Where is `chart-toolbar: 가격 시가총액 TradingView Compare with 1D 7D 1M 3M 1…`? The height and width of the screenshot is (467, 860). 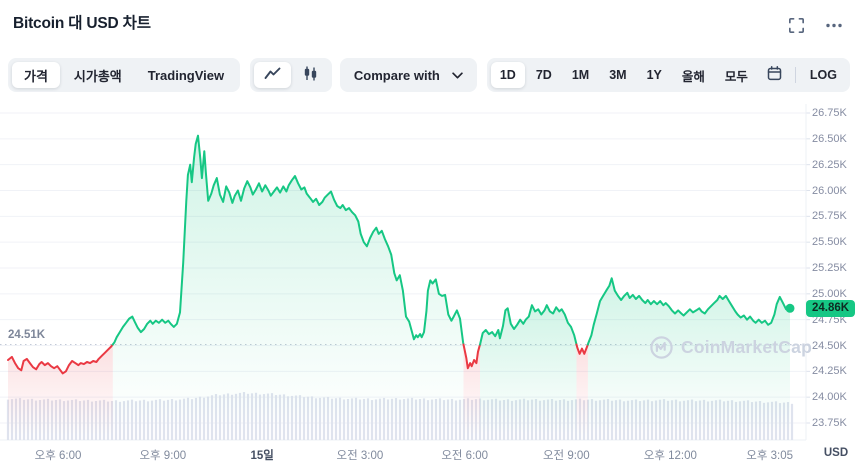
chart-toolbar: 가격 시가총액 TradingView Compare with 1D 7D 1M 3M 1… is located at coordinates (429, 75).